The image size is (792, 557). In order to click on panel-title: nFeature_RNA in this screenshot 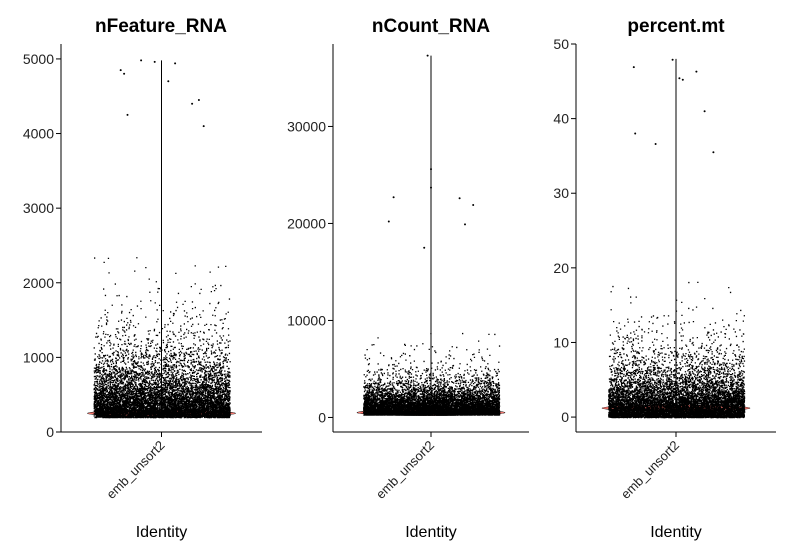, I will do `click(161, 26)`.